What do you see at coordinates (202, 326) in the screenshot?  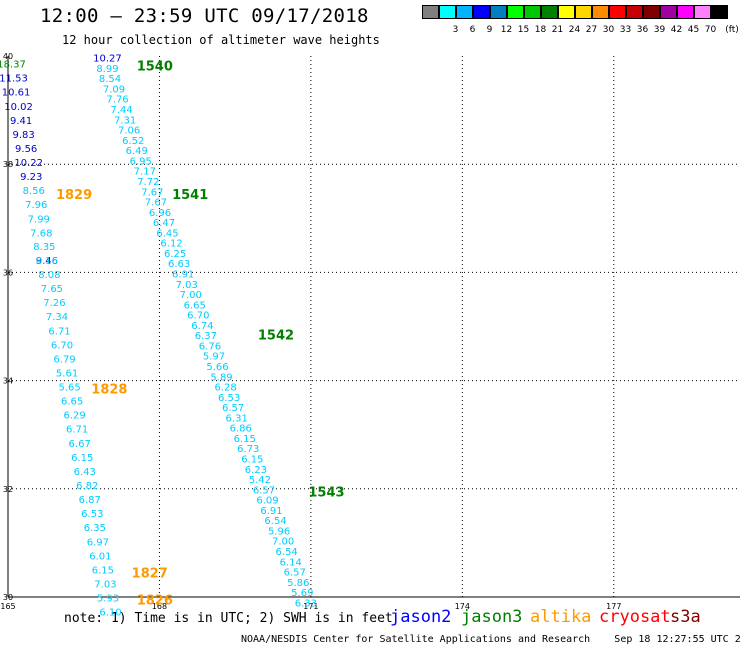 I see `wave-height-label: 6.74` at bounding box center [202, 326].